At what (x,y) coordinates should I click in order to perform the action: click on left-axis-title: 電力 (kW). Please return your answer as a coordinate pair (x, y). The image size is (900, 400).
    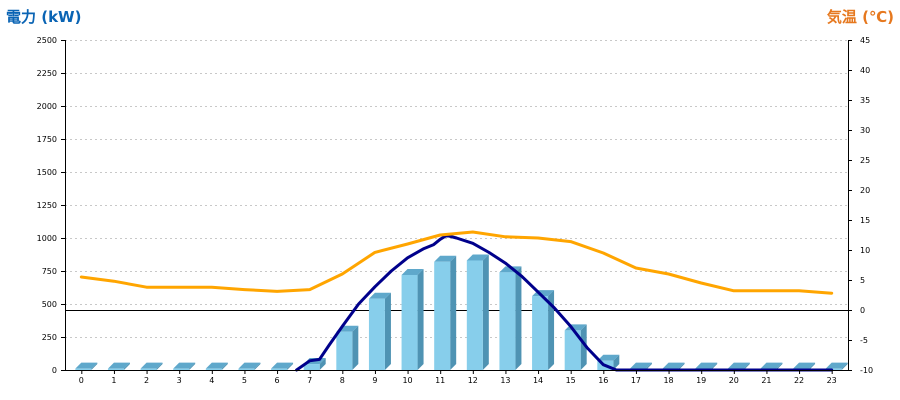
    Looking at the image, I should click on (44, 17).